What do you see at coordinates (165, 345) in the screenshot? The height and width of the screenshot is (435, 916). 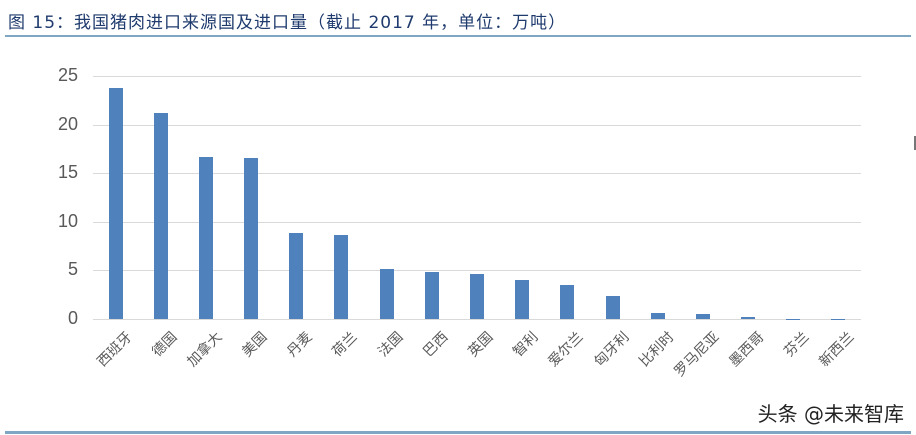 I see `x-tick-label: 德国` at bounding box center [165, 345].